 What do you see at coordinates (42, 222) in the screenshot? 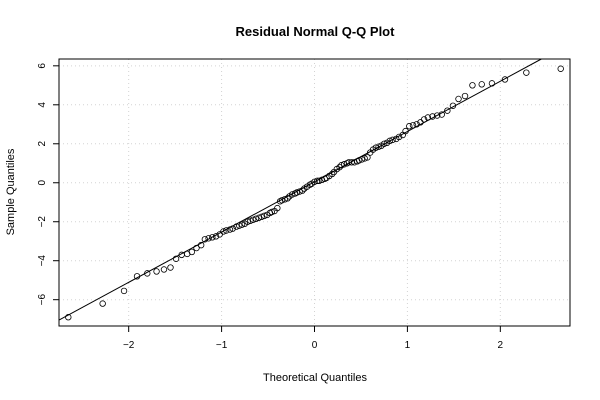
I see `y-tick-label: −2` at bounding box center [42, 222].